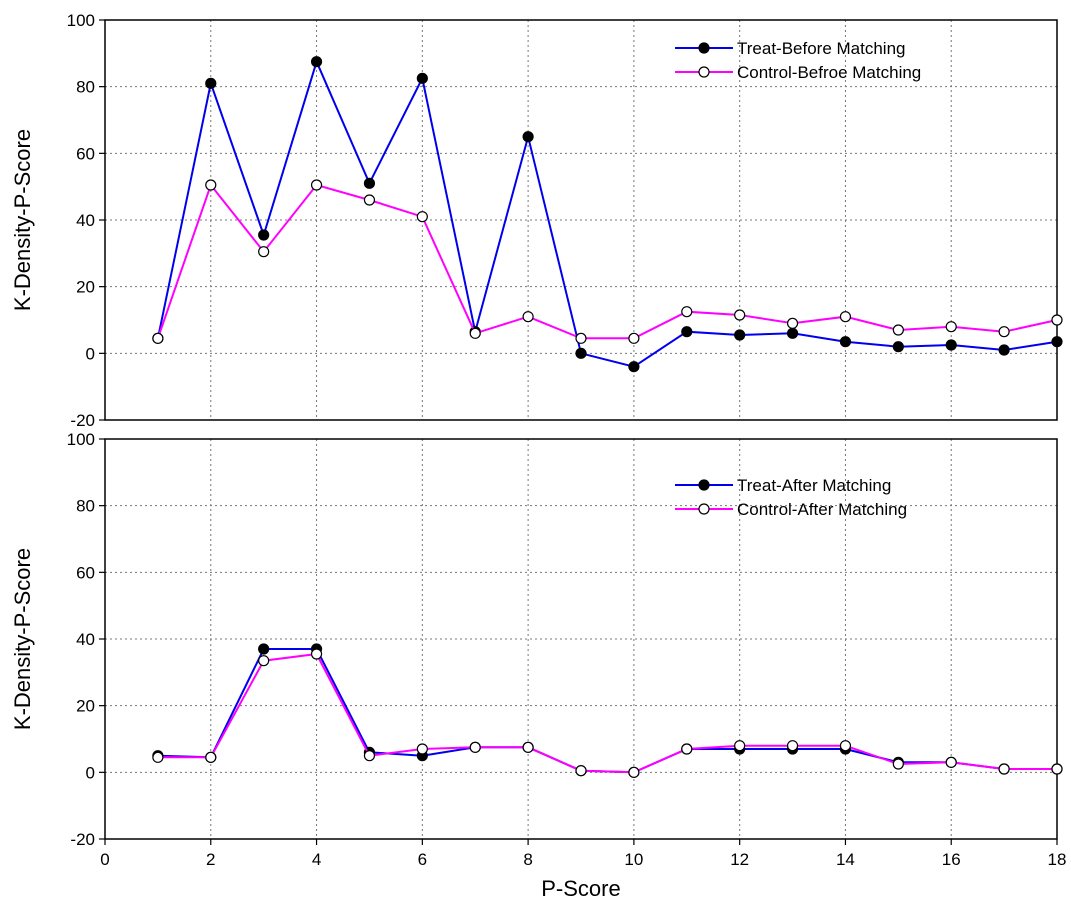 The image size is (1071, 902). I want to click on x-tick-label: 4, so click(316, 859).